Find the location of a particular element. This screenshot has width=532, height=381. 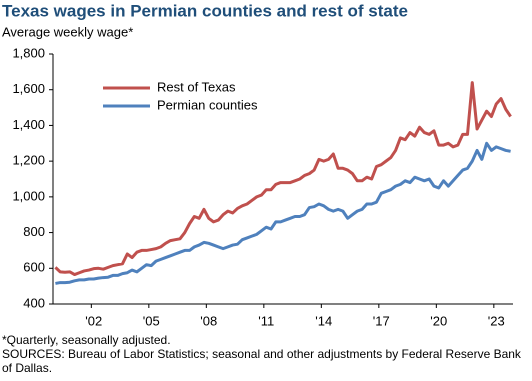

y-tick-label: 600 is located at coordinates (34, 267).